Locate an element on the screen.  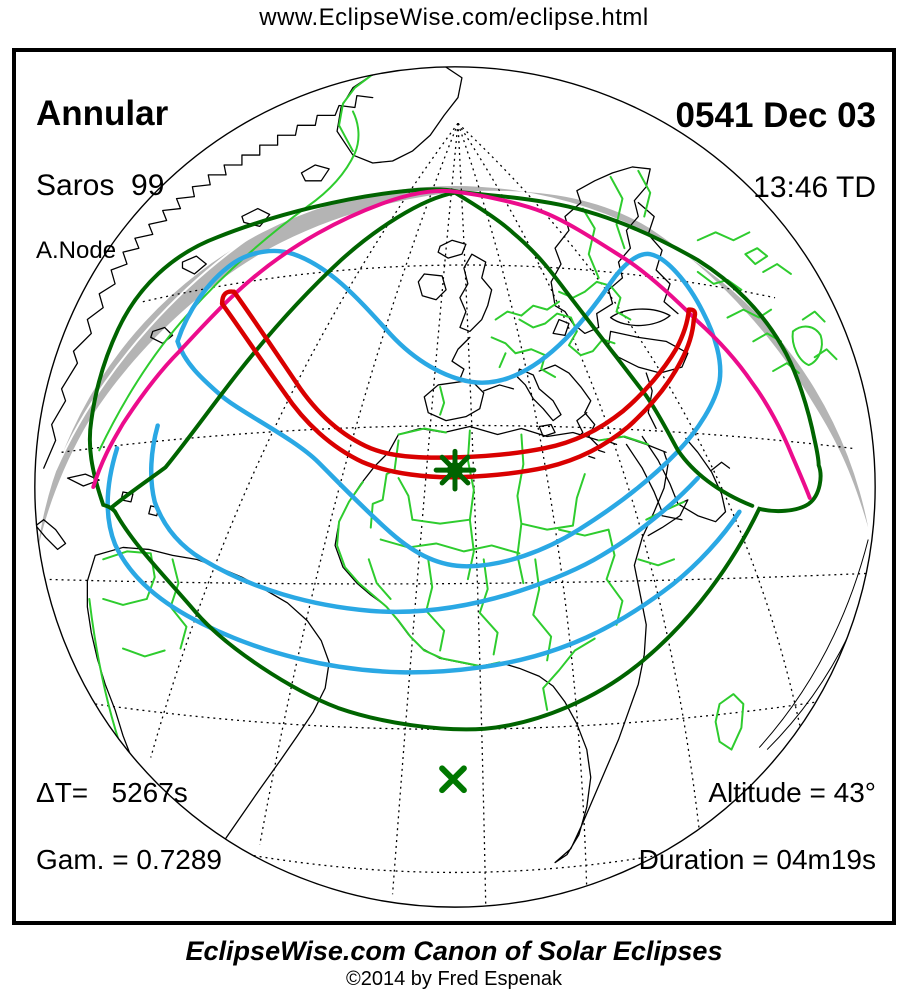
terminator-white-arc-west is located at coordinates (174, 339).